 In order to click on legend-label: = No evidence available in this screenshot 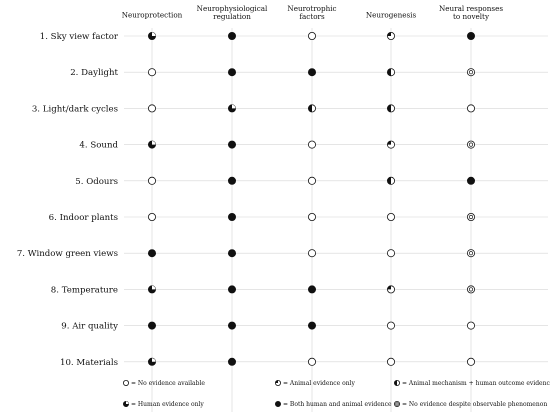, I will do `click(168, 383)`.